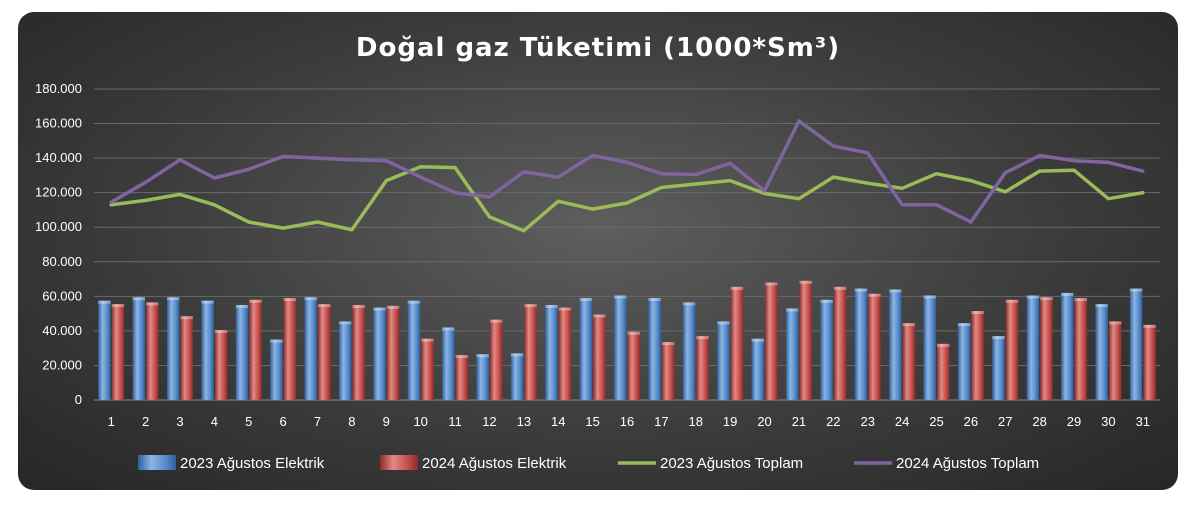  I want to click on legend-label: 2024 Ağustos Toplam, so click(967, 463).